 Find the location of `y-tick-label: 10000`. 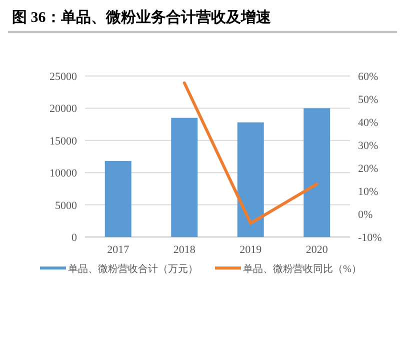

y-tick-label: 10000 is located at coordinates (64, 174).